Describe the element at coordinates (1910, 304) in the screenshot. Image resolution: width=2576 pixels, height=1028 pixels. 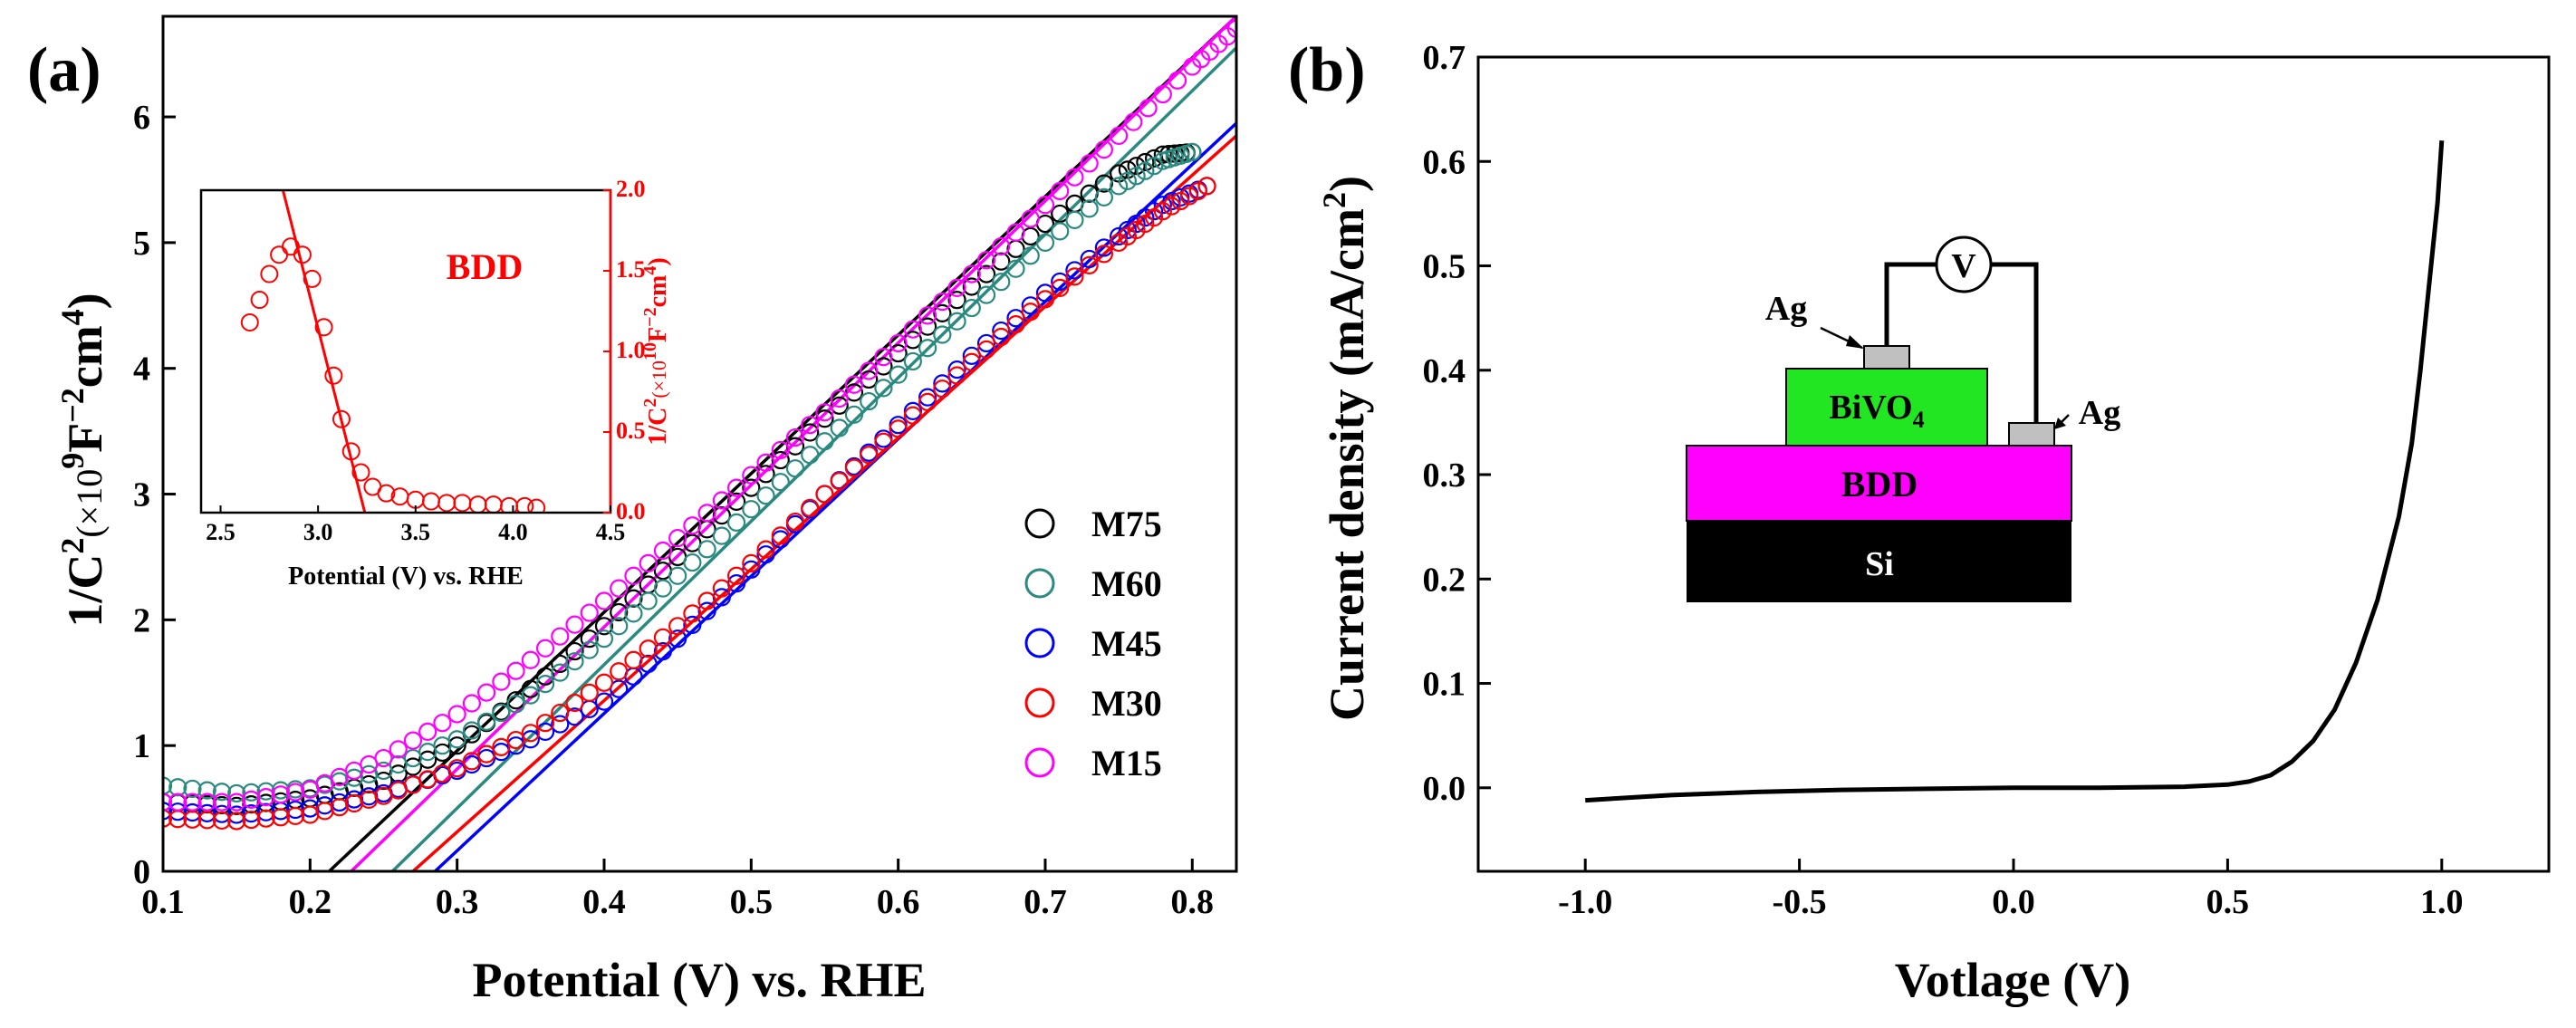
I see `wire-left` at that location.